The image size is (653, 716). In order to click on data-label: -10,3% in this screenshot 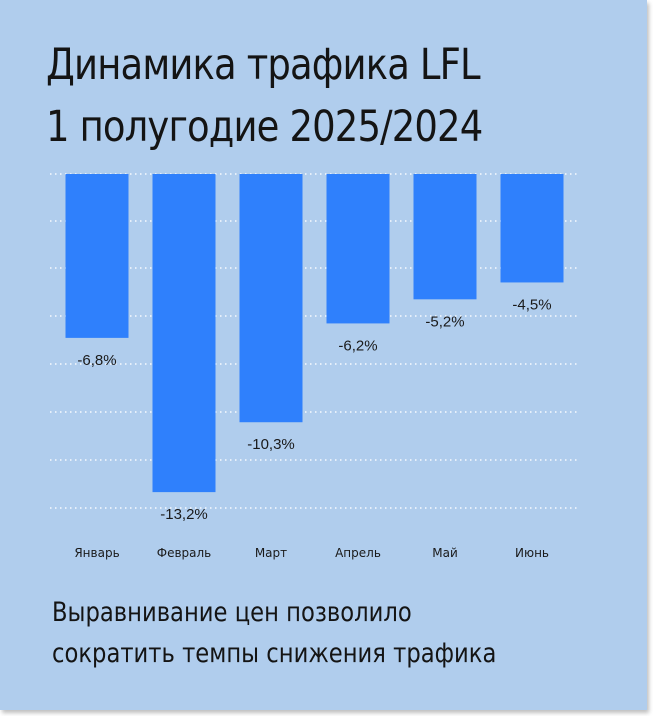, I will do `click(271, 444)`.